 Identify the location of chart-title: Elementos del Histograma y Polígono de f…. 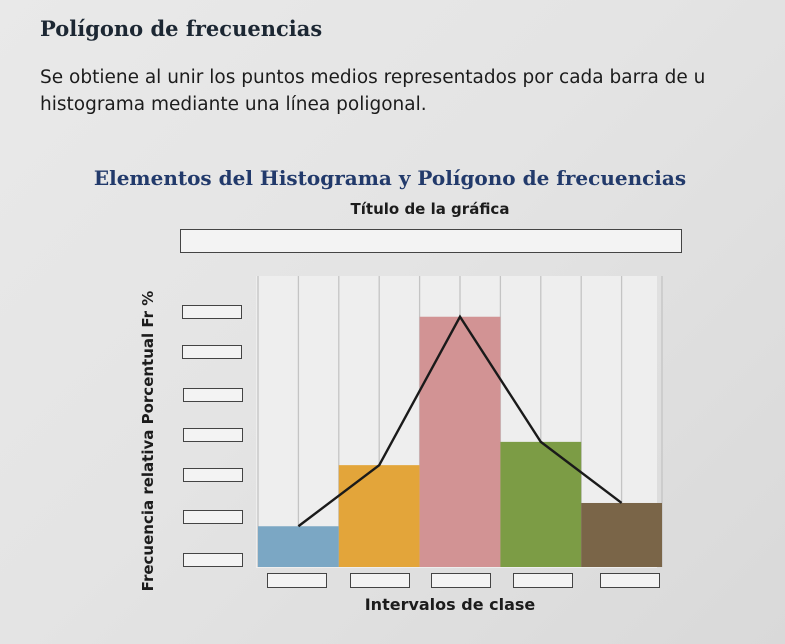
(390, 178).